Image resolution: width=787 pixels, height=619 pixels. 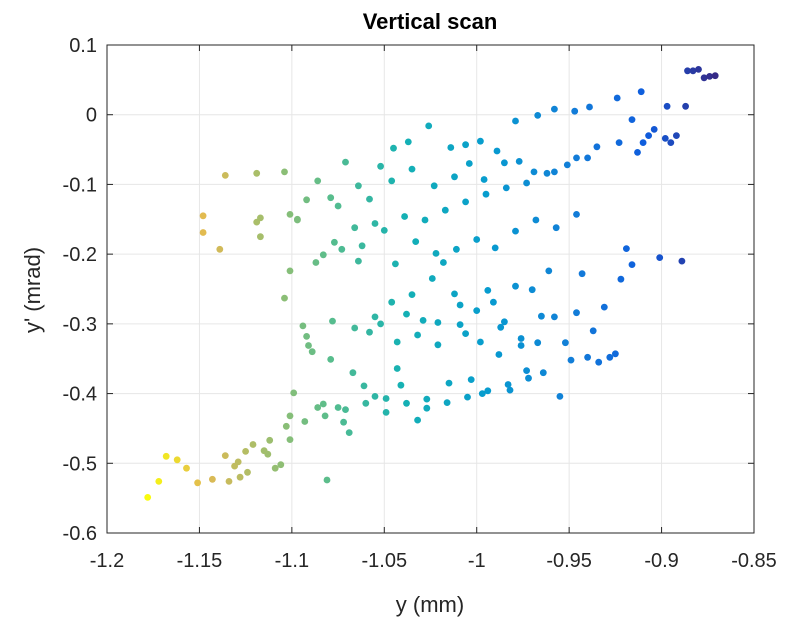 I want to click on y-tick-label: -0.3, so click(x=80, y=325).